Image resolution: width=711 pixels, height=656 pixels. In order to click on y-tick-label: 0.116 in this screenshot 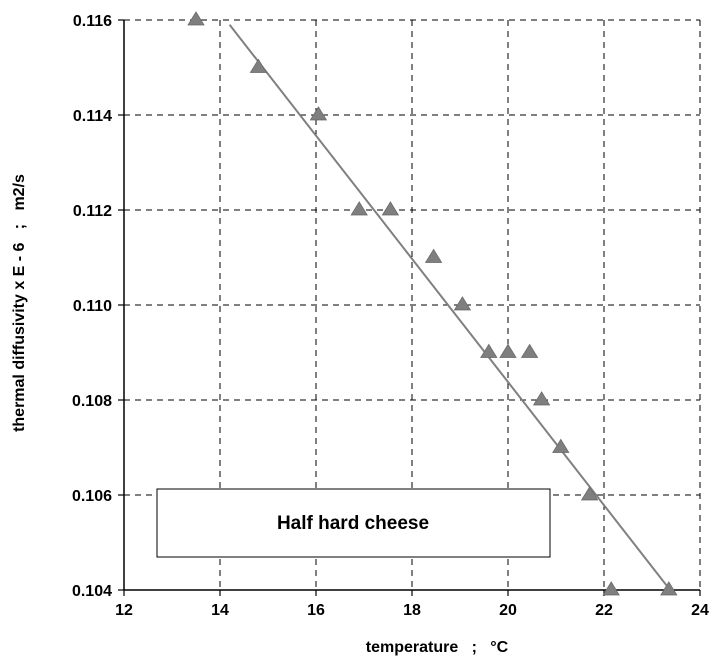, I will do `click(92, 21)`.